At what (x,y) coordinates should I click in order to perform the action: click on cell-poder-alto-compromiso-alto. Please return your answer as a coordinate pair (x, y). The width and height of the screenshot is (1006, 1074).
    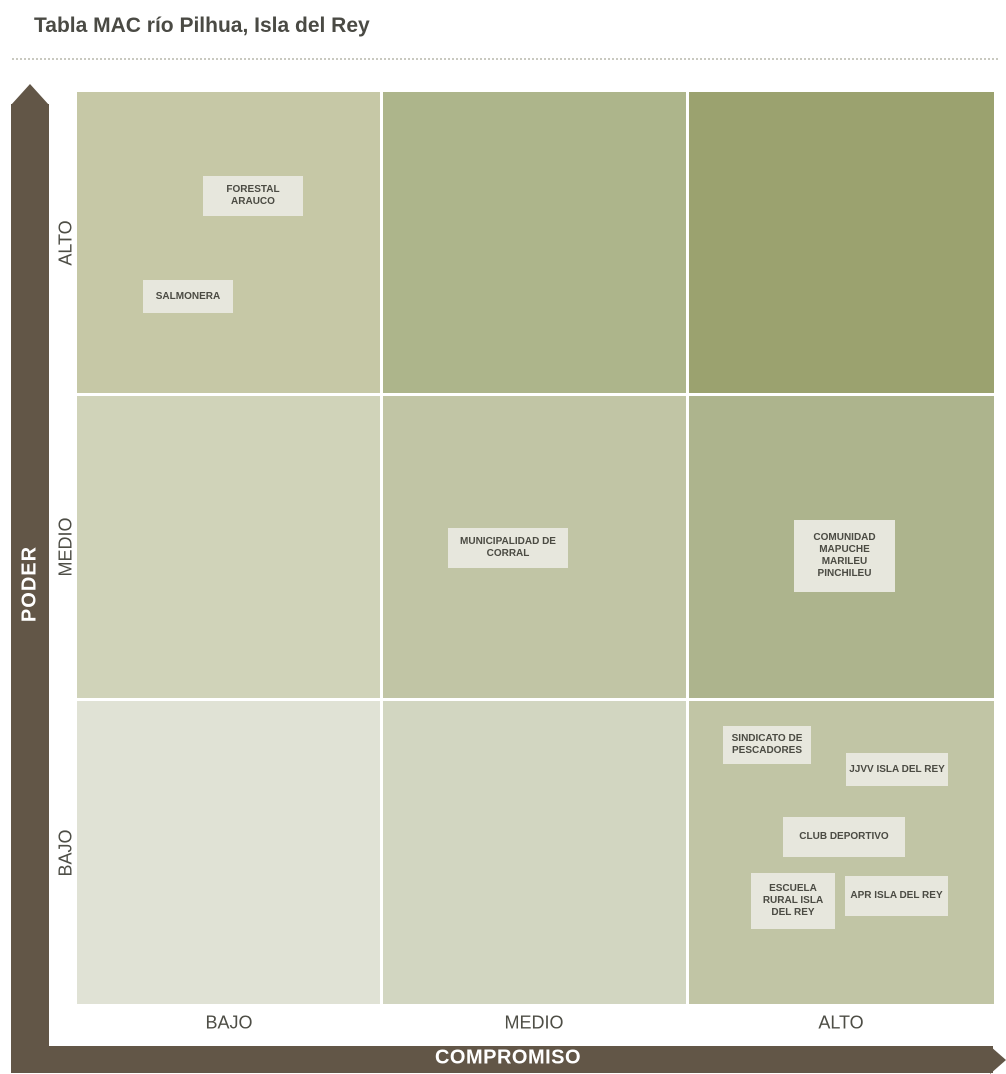
    Looking at the image, I should click on (841, 242).